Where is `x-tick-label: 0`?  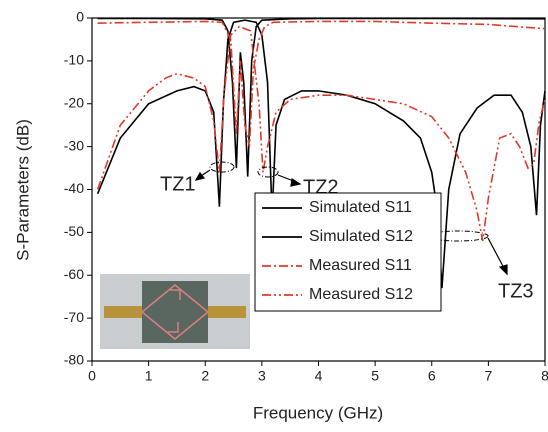 x-tick-label: 0 is located at coordinates (92, 376).